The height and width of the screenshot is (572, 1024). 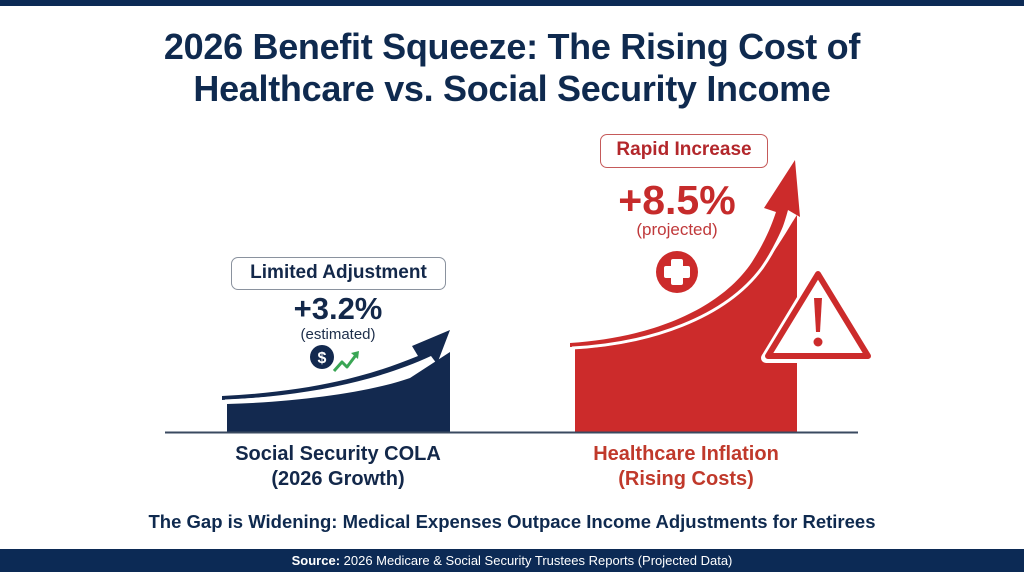 What do you see at coordinates (334, 358) in the screenshot?
I see `dollar-growth-icon: $` at bounding box center [334, 358].